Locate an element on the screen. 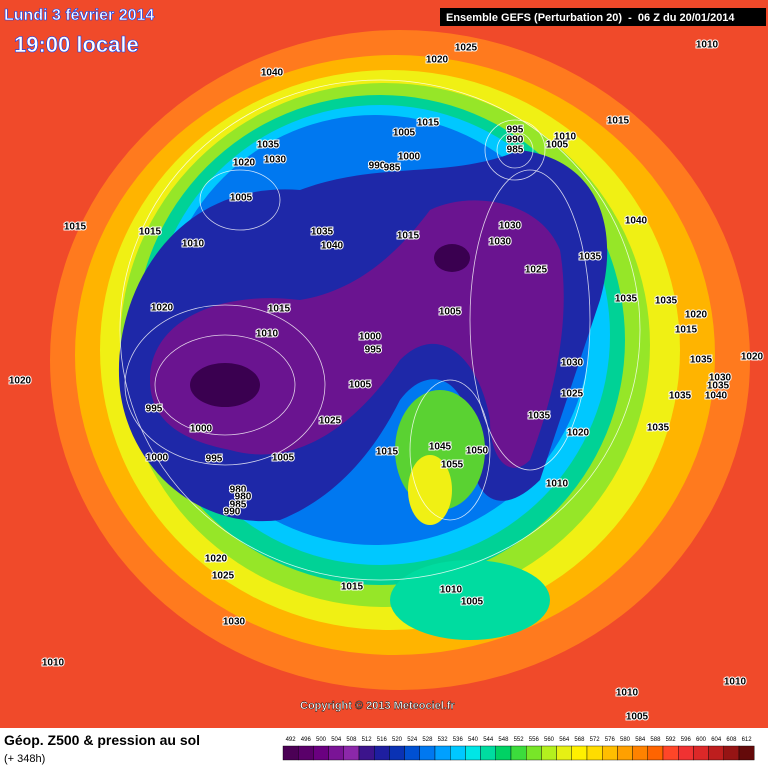  footer-title: Géop. Z500 & pression au sol is located at coordinates (102, 740).